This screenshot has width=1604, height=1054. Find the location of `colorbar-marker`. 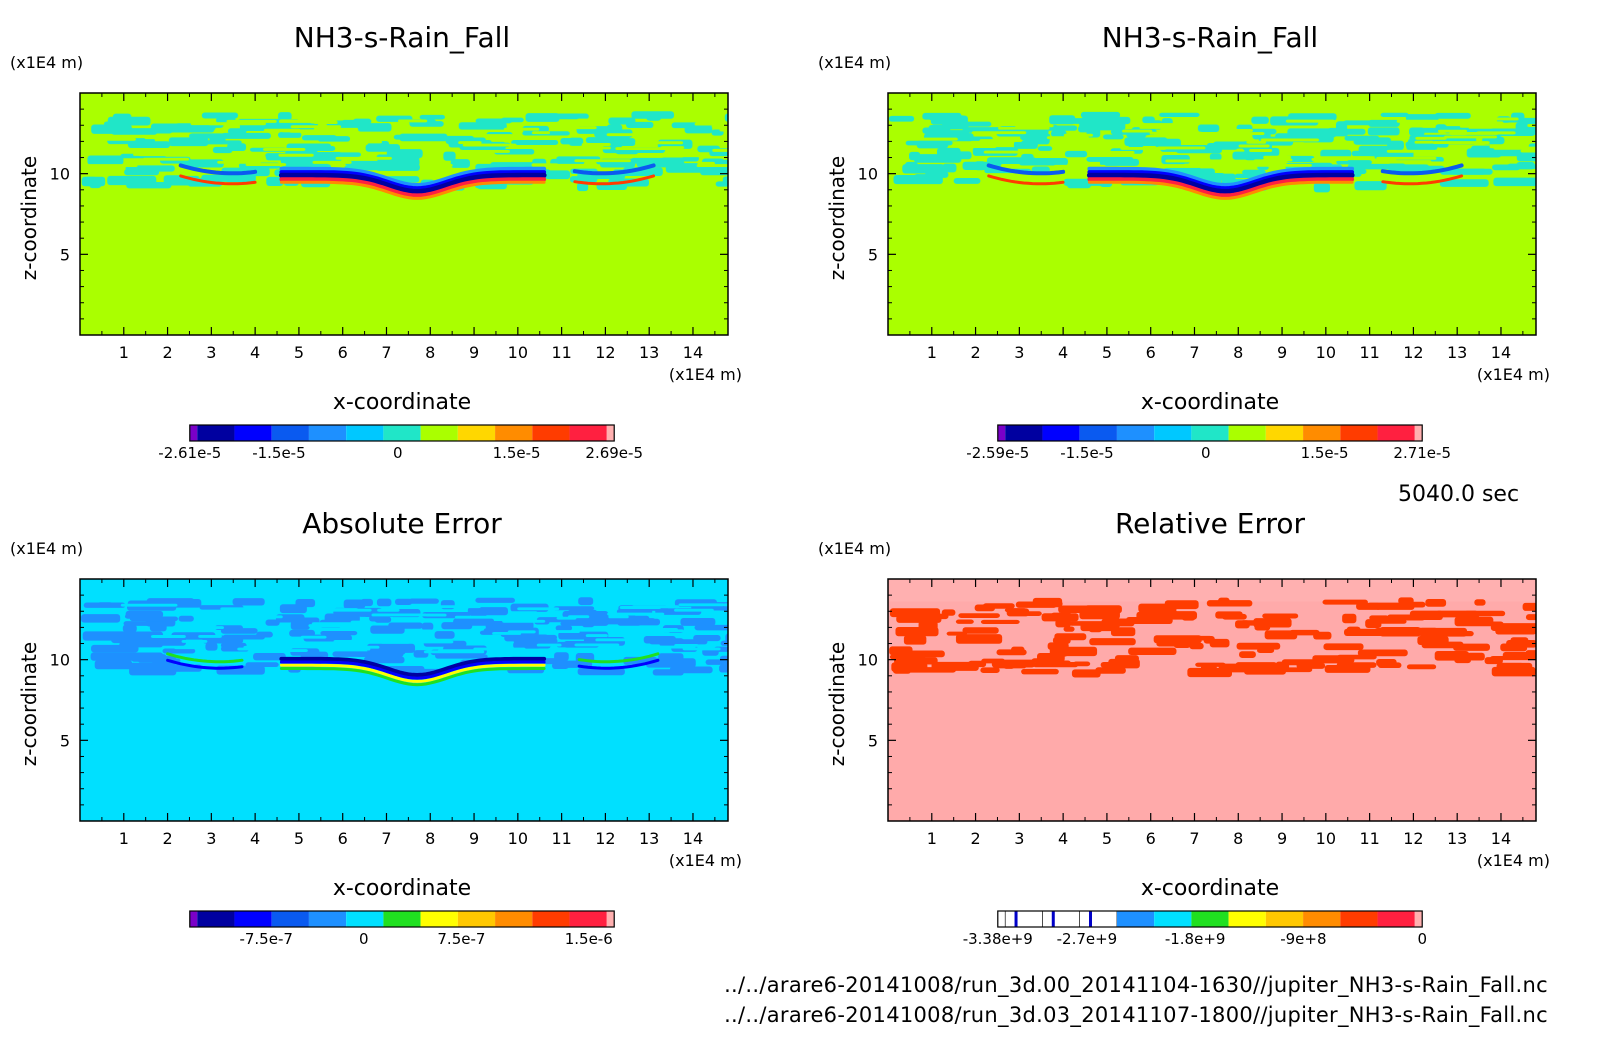

colorbar-marker is located at coordinates (1090, 919).